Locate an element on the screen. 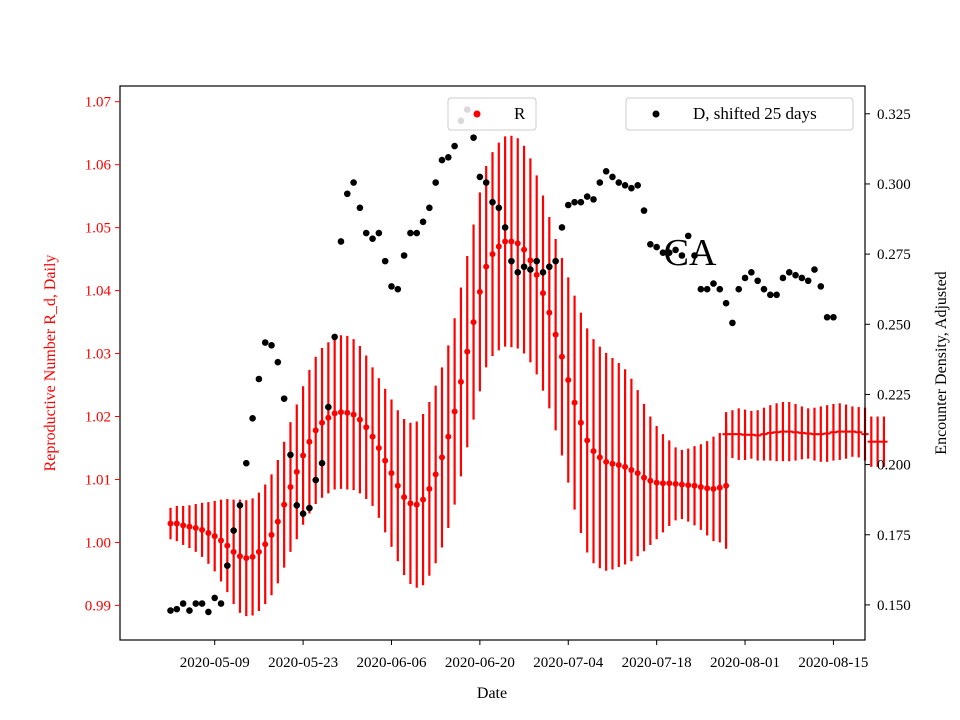 Image resolution: width=960 pixels, height=720 pixels. left-y-tick-label: 1.01 is located at coordinates (98, 480).